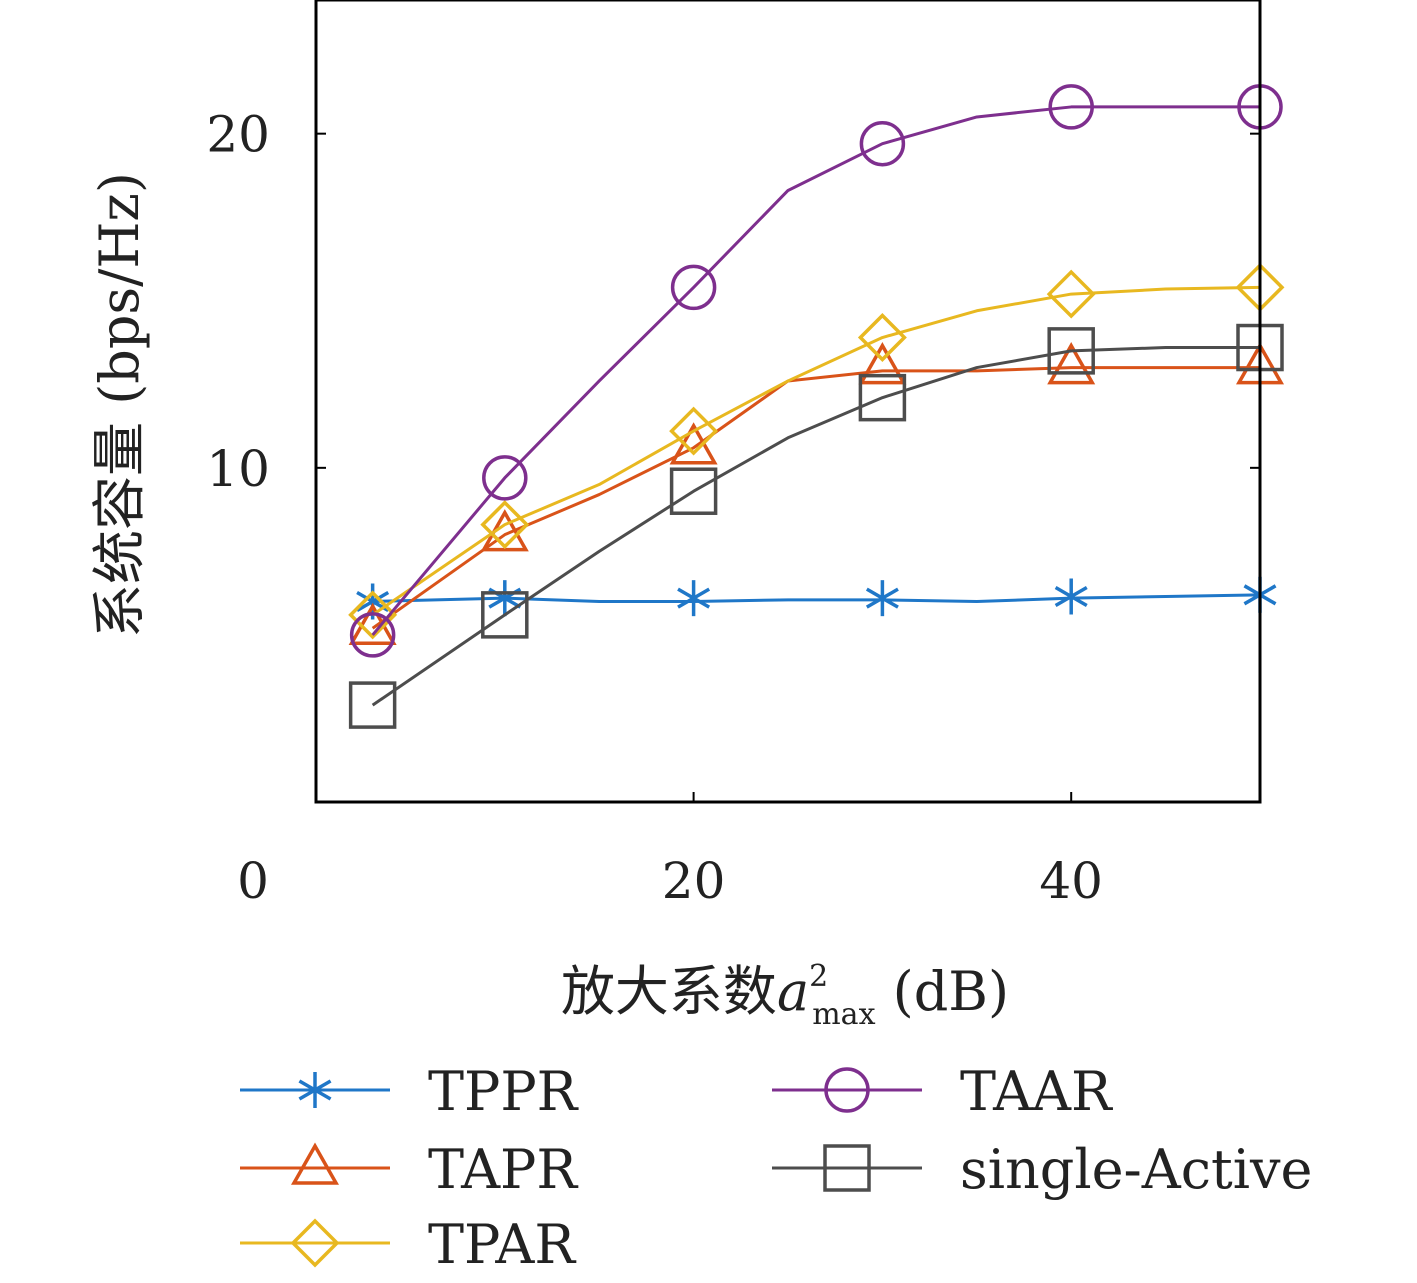 The image size is (1417, 1283). I want to click on y-tick-label: 20, so click(238, 135).